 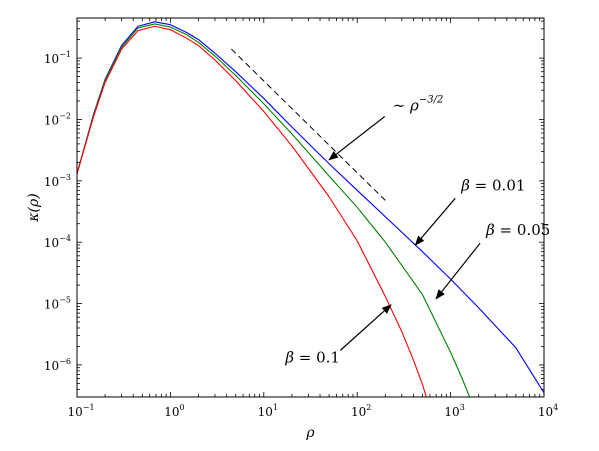 I want to click on reference-dashed-line, so click(x=308, y=124).